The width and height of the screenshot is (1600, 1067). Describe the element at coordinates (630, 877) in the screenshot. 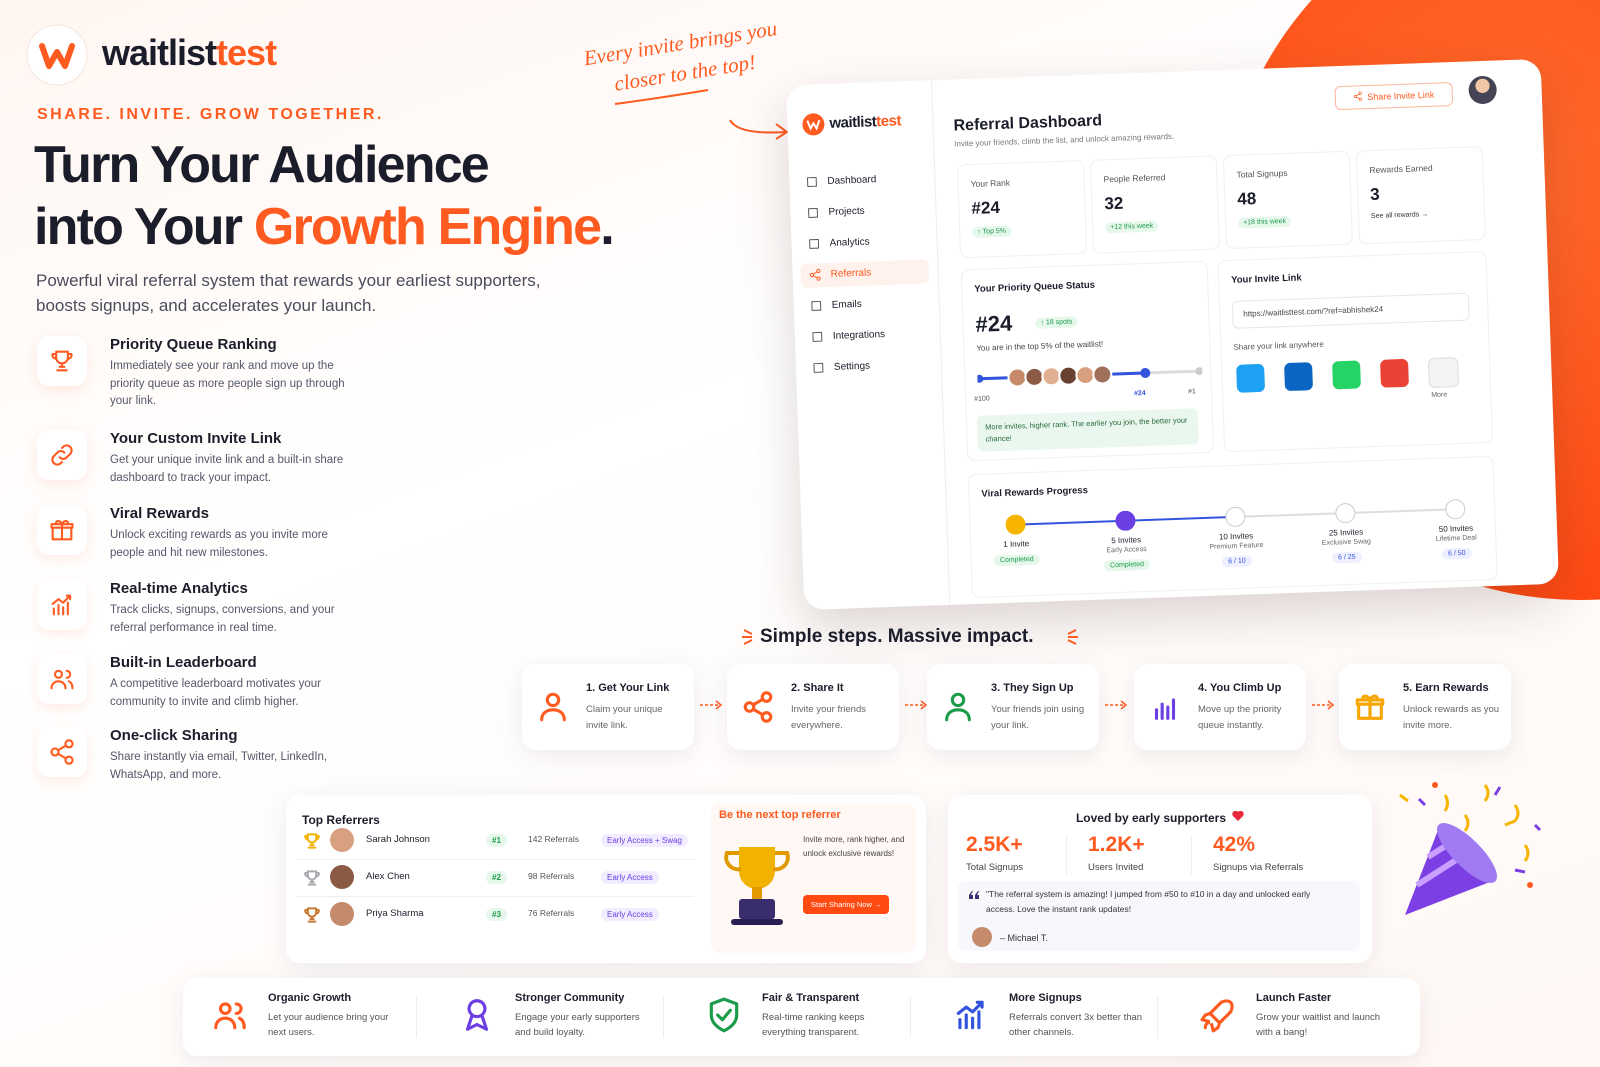

I see `referrer-reward: Early Access` at that location.